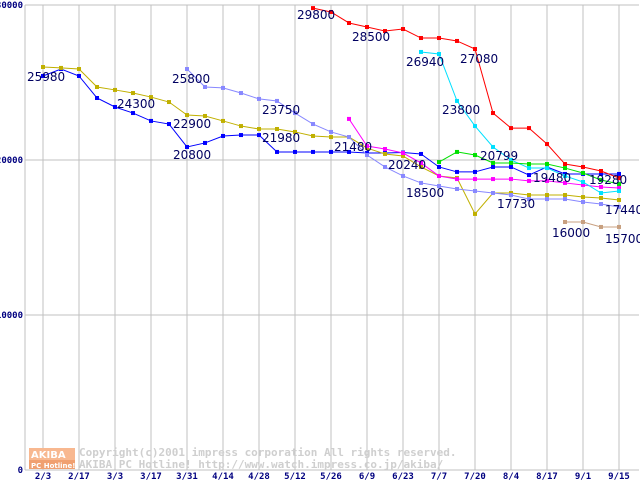 The height and width of the screenshot is (480, 640). Describe the element at coordinates (151, 476) in the screenshot. I see `x-tick-label: 3/17` at that location.